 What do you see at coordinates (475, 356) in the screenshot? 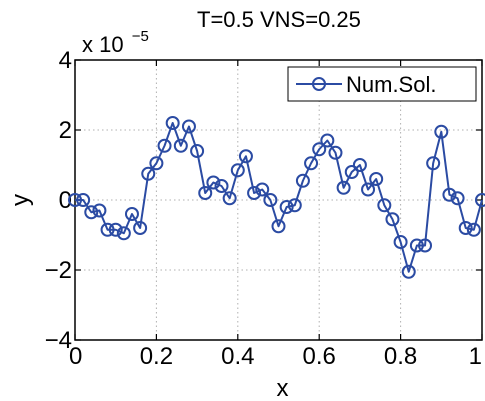
I see `x-tick-label: 1` at bounding box center [475, 356].